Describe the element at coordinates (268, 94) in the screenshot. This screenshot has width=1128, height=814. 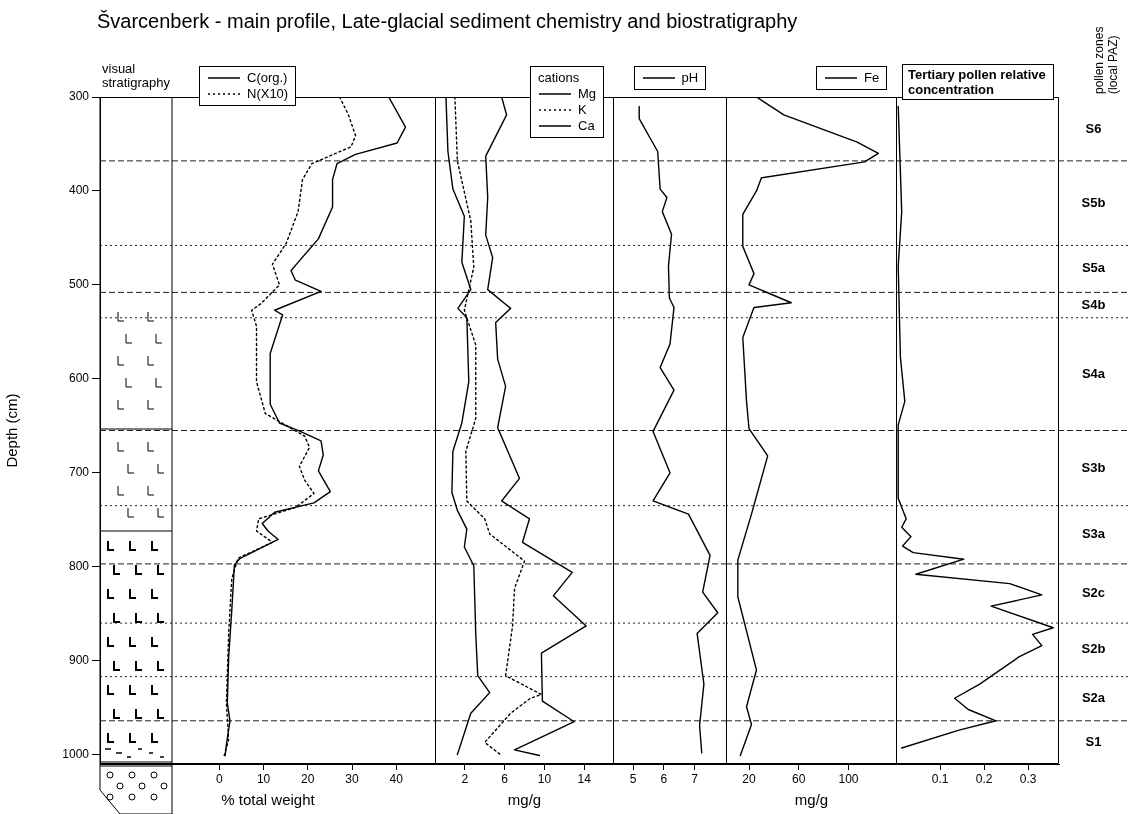
I see `legend-label: N(X10)` at that location.